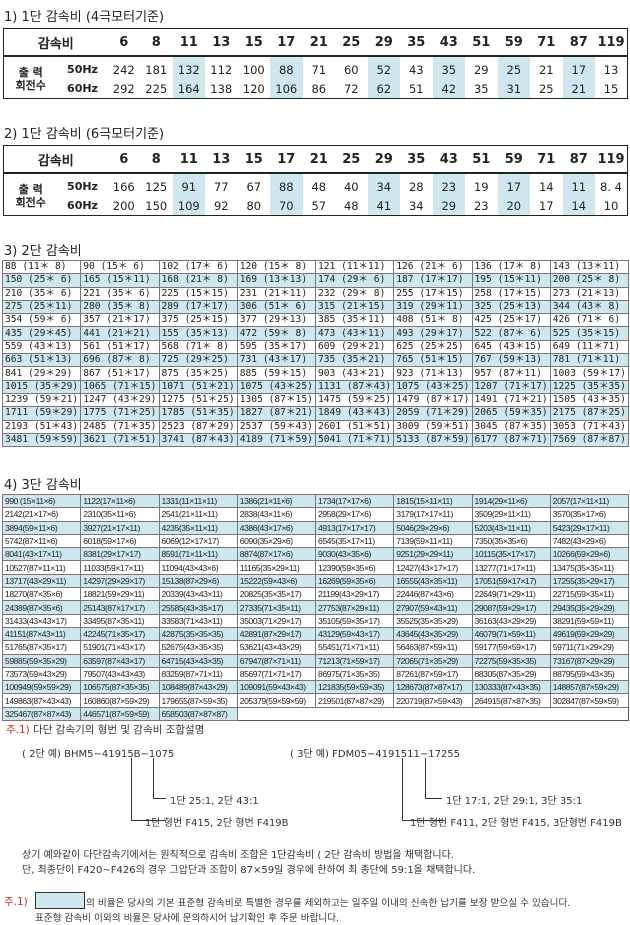  Describe the element at coordinates (354, 426) in the screenshot. I see `ratio-cell: 2601 (51＊51)` at that location.